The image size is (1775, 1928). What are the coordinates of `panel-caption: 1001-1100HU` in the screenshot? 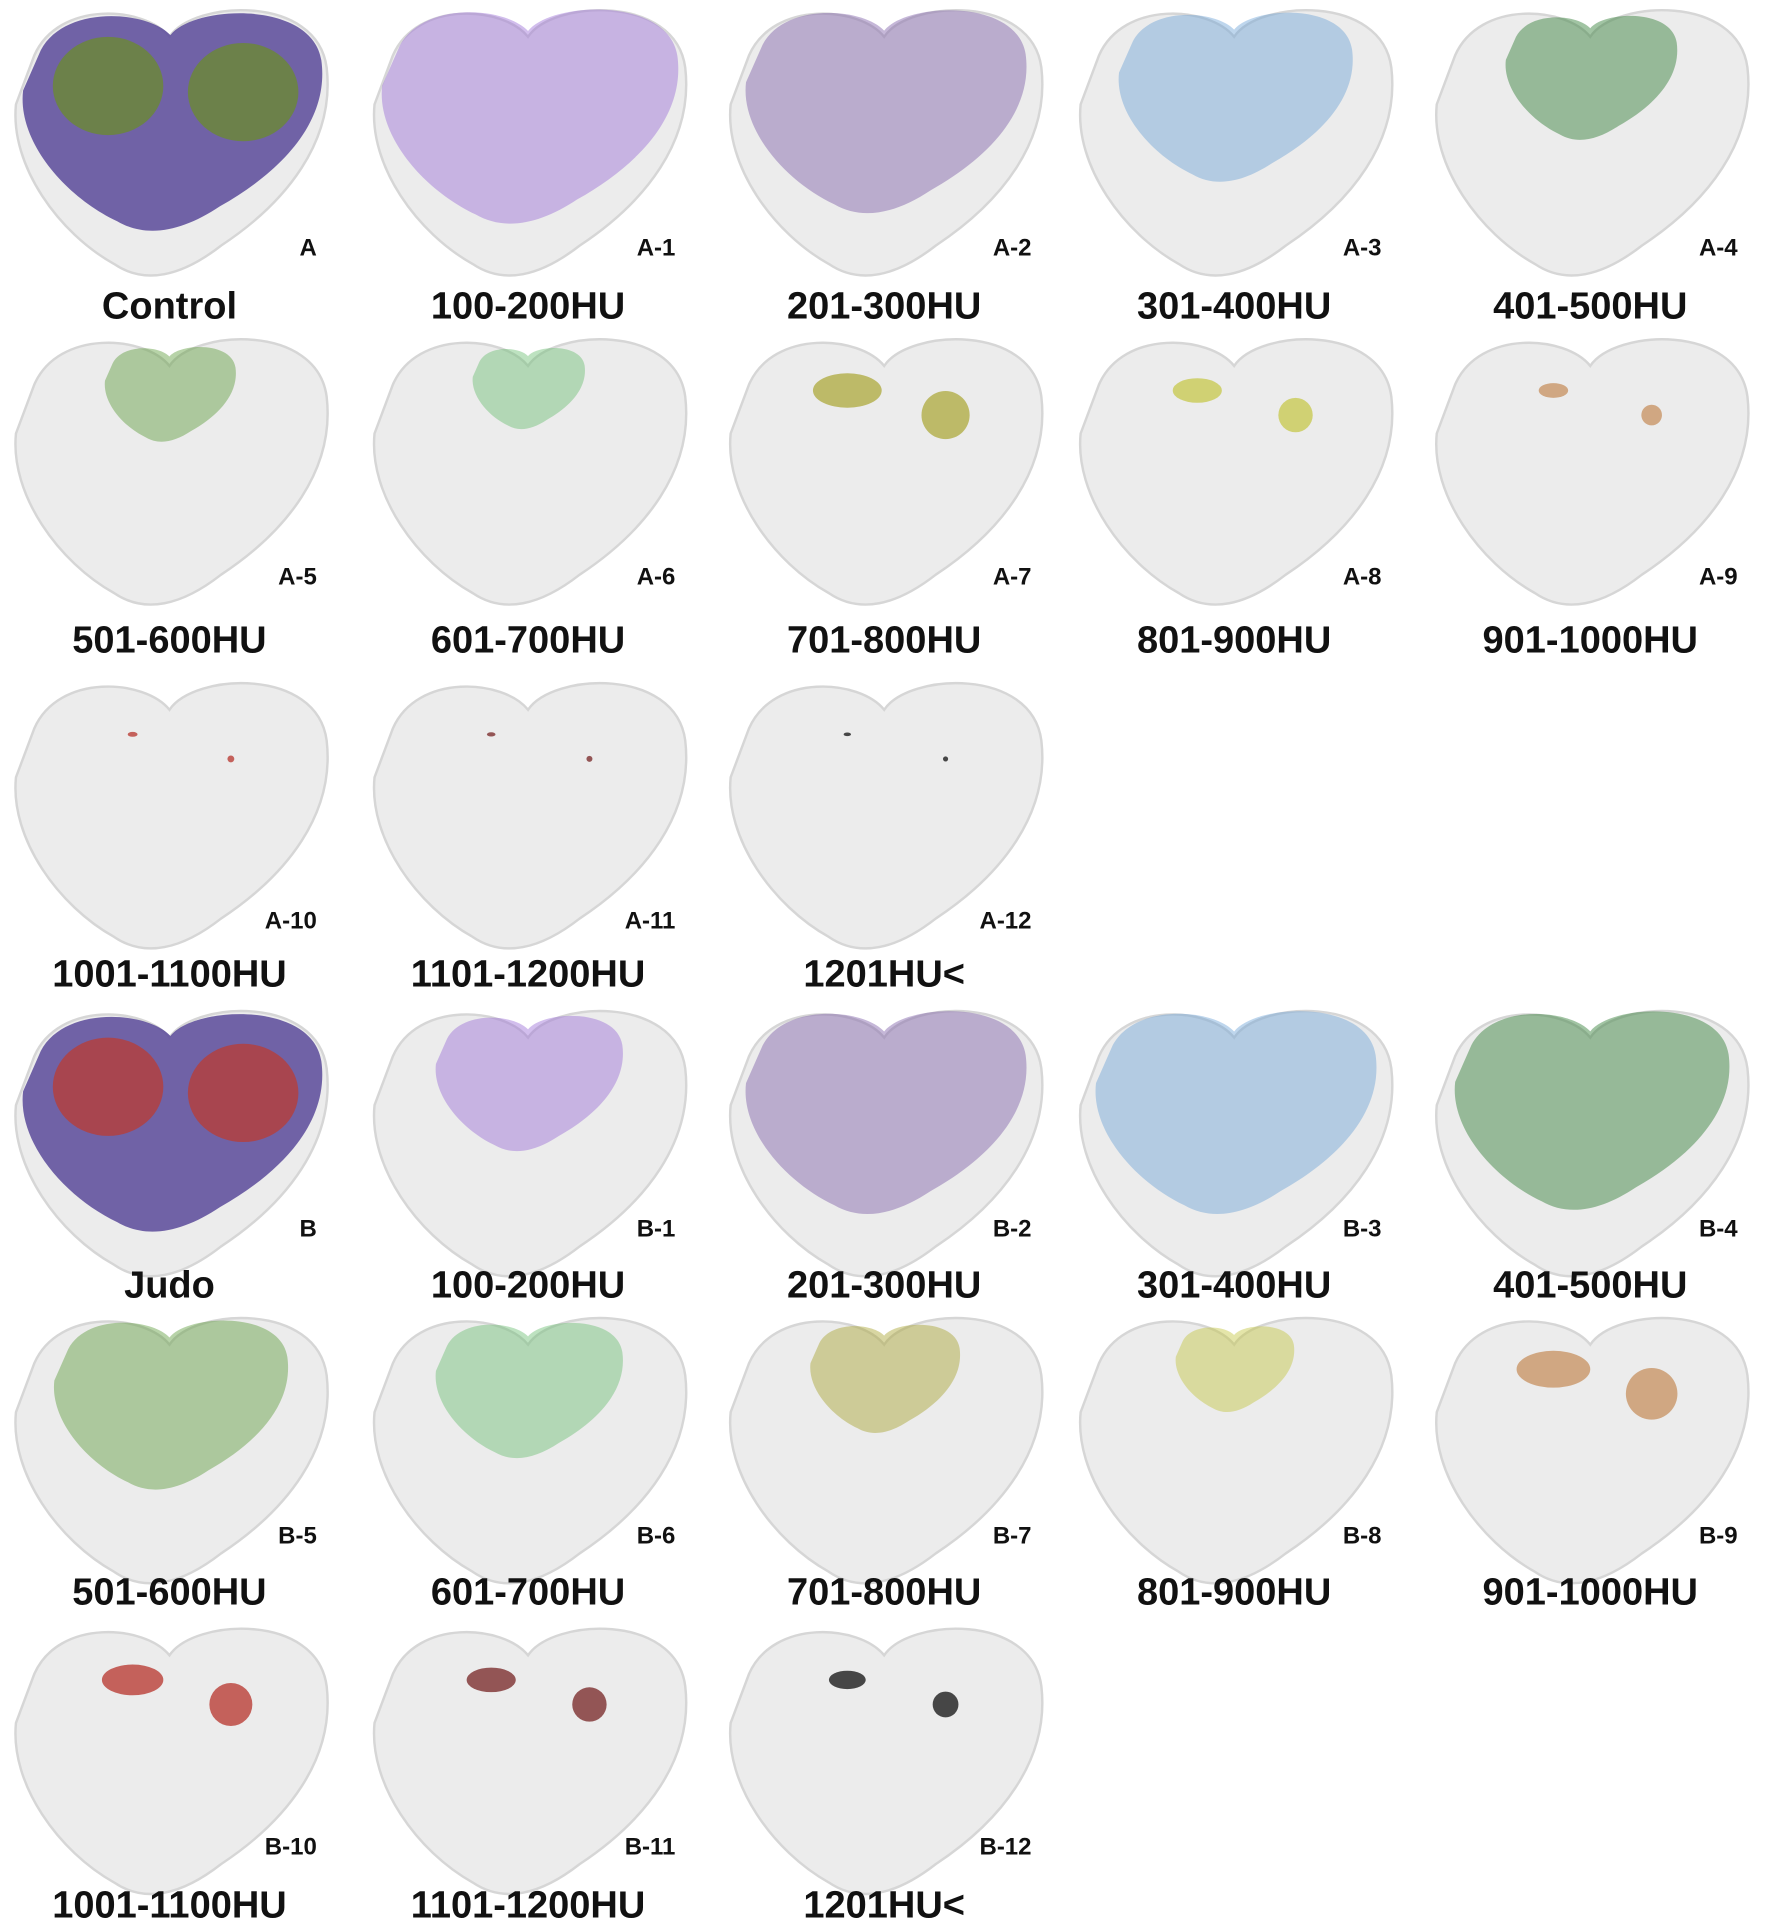 It's located at (169, 975).